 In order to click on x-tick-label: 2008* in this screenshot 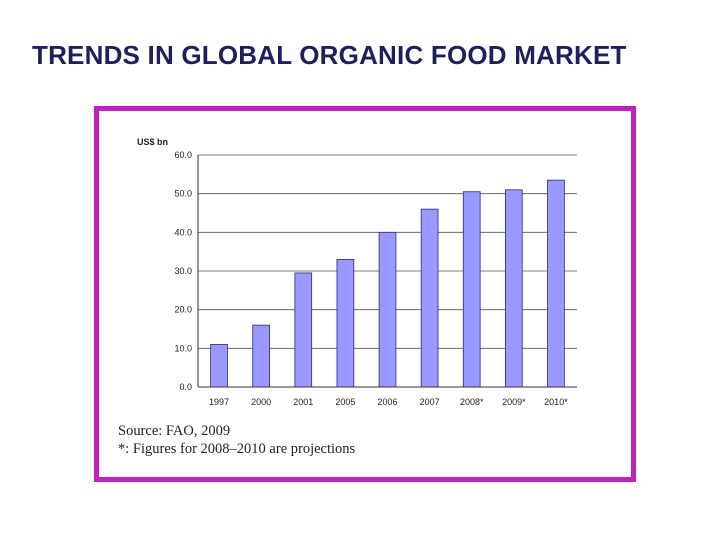, I will do `click(472, 402)`.